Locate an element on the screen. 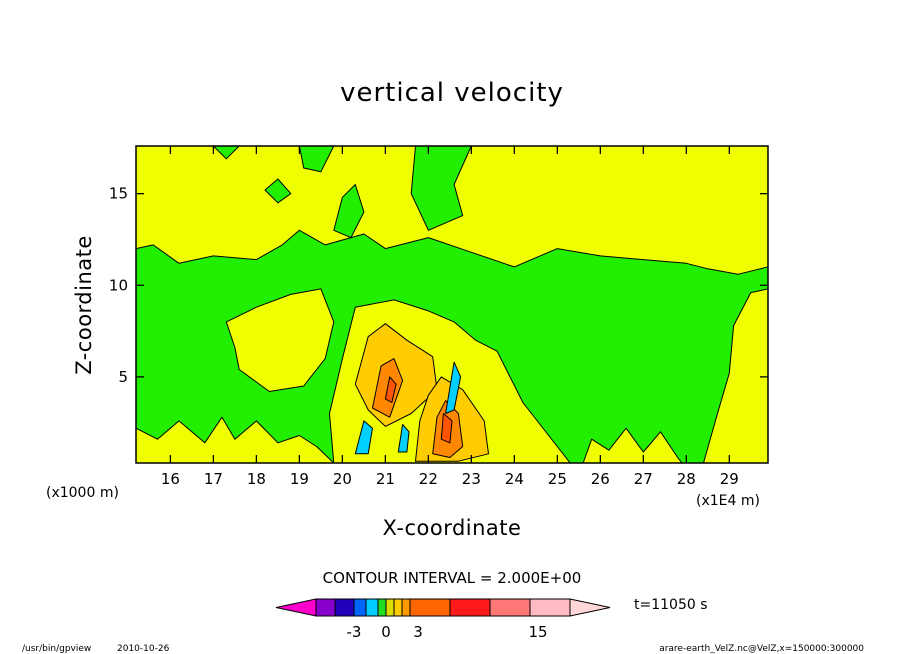 The image size is (904, 654). x-tick-label: 28 is located at coordinates (686, 479).